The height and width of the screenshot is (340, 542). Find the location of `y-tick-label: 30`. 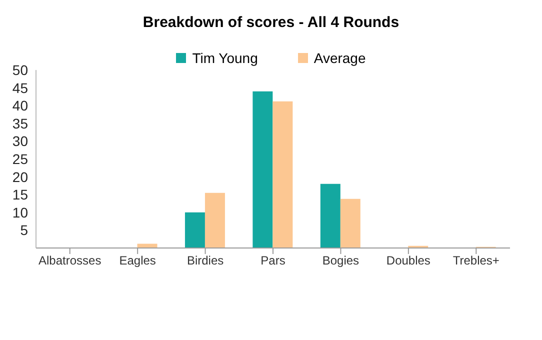

y-tick-label: 30 is located at coordinates (20, 141).